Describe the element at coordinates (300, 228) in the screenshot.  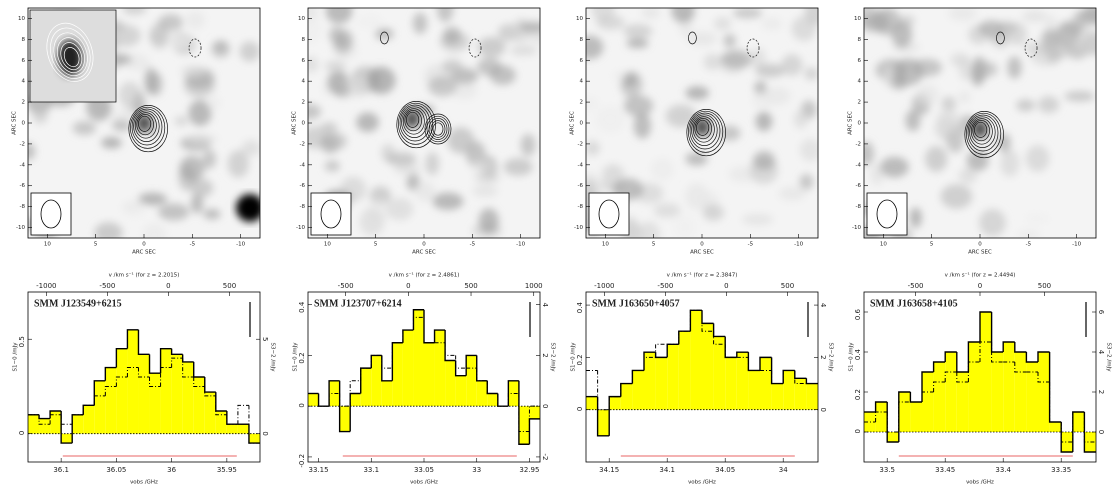
I see `y-tick-label: -10` at that location.